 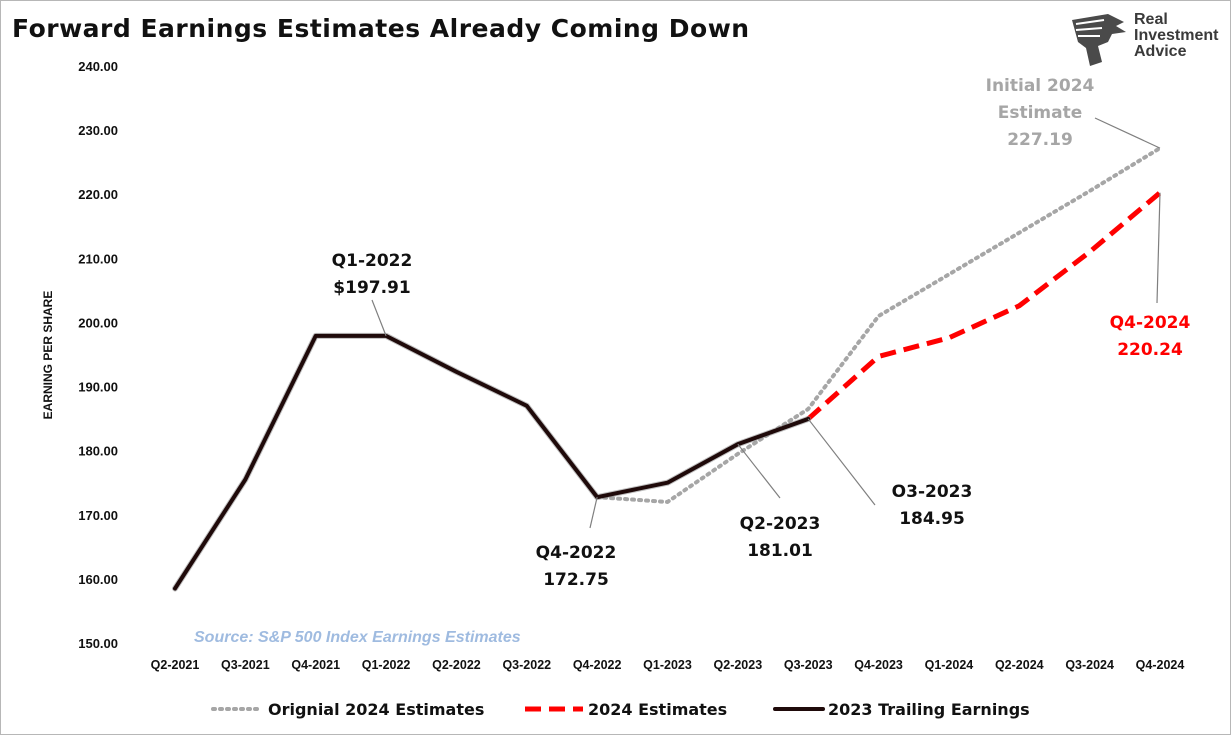 What do you see at coordinates (372, 261) in the screenshot?
I see `annotation-label: Q1-2022` at bounding box center [372, 261].